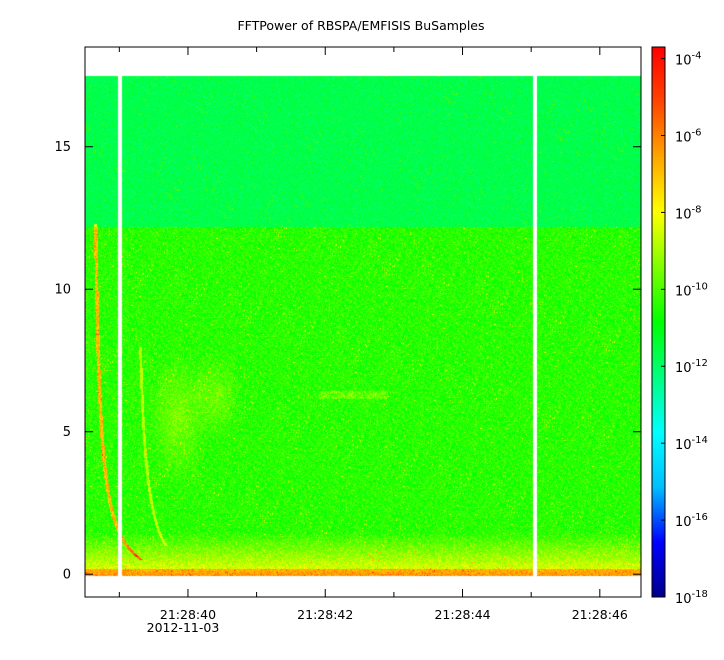 The height and width of the screenshot is (660, 724). I want to click on x-tick-label: 21:28:46, so click(600, 614).